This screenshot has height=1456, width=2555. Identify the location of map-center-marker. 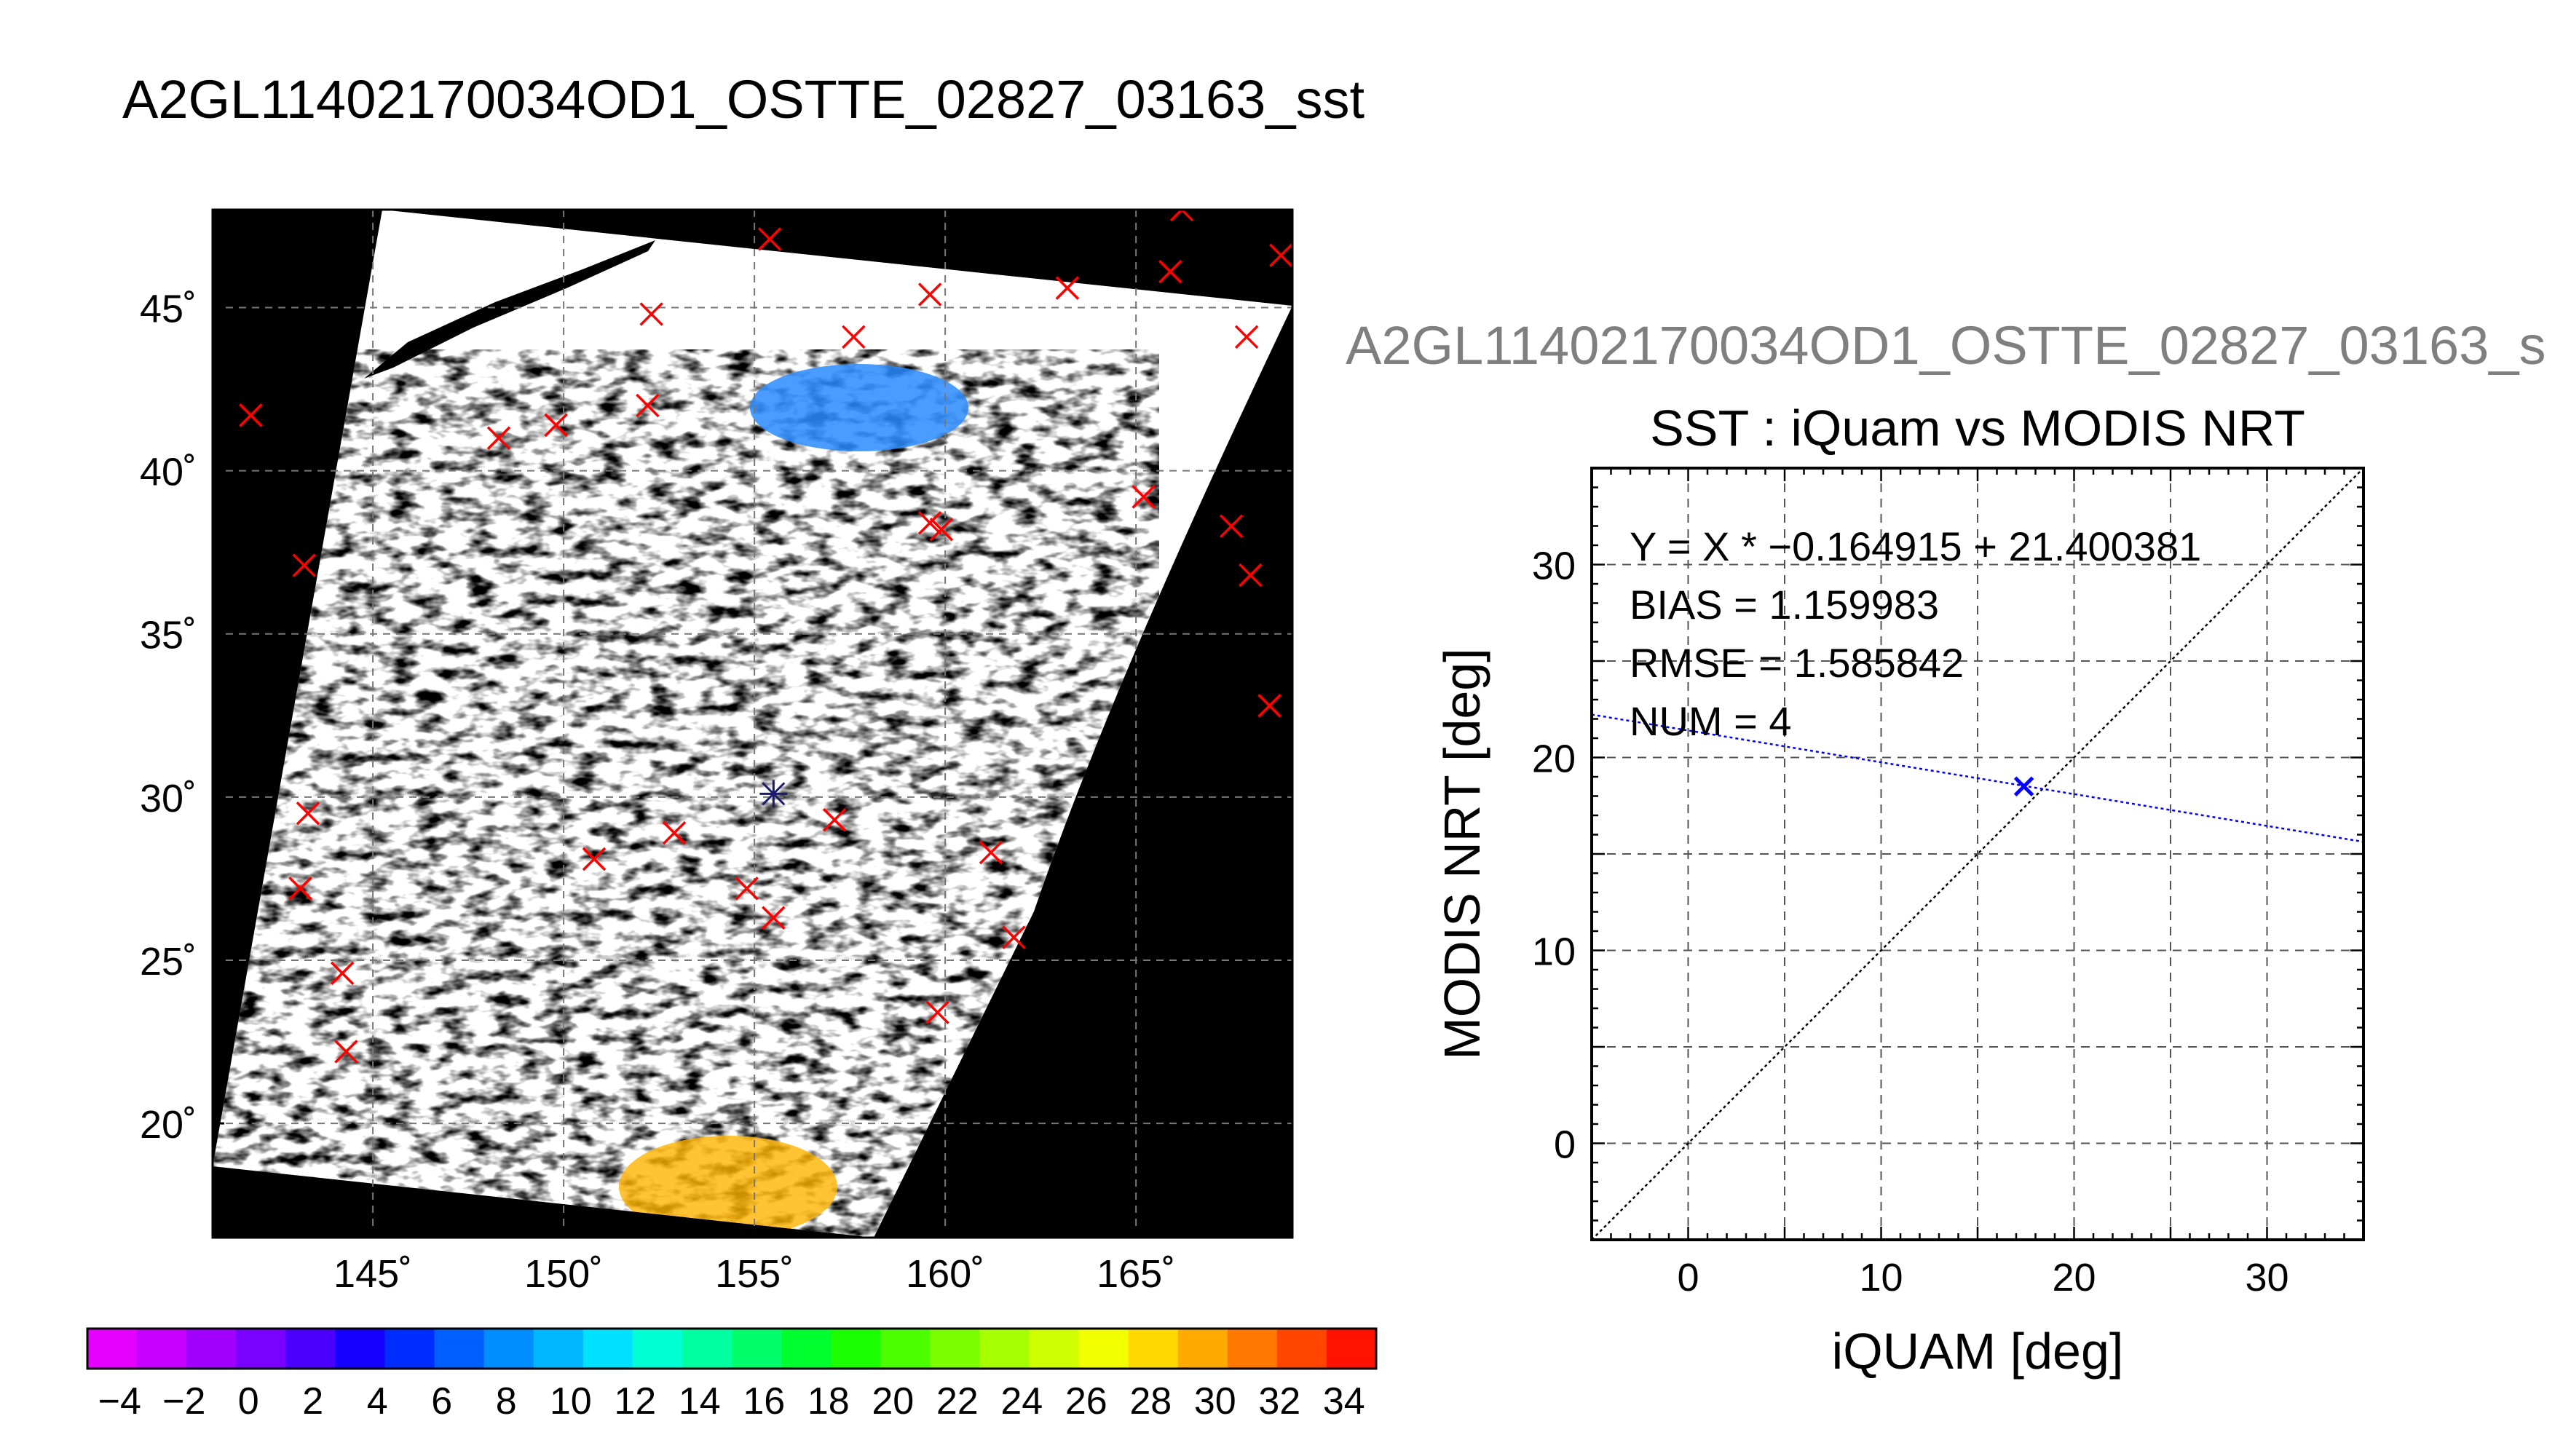
(773, 794).